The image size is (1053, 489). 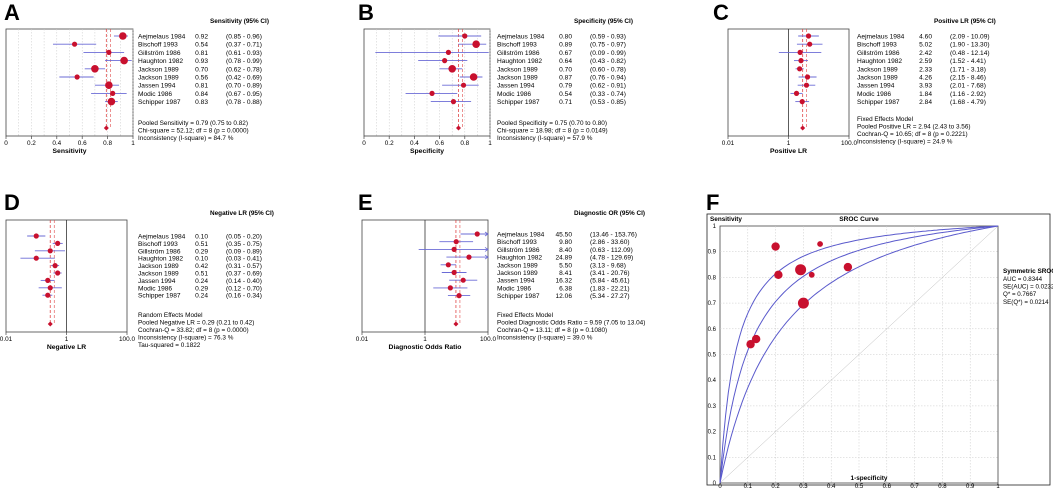 I want to click on study-estimate: 0.93, so click(x=201, y=61).